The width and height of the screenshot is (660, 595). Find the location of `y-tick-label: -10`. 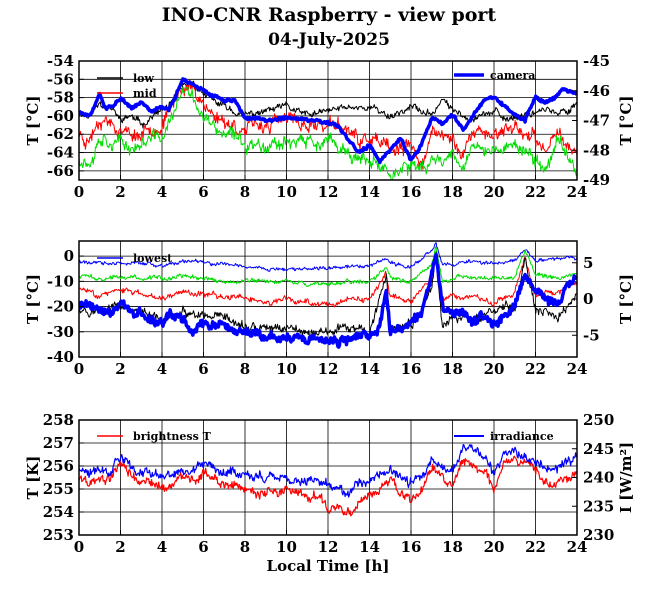

y-tick-label: -10 is located at coordinates (60, 281).